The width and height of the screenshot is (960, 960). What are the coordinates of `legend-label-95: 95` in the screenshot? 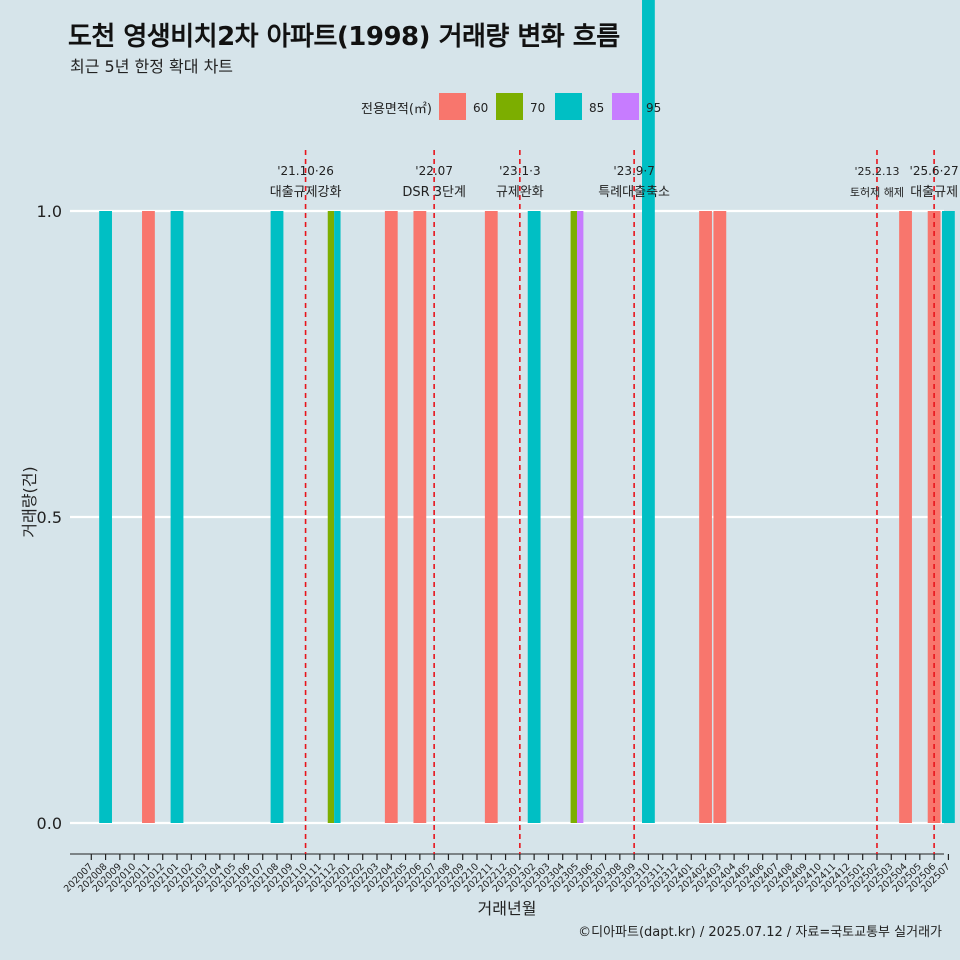 It's located at (653, 108).